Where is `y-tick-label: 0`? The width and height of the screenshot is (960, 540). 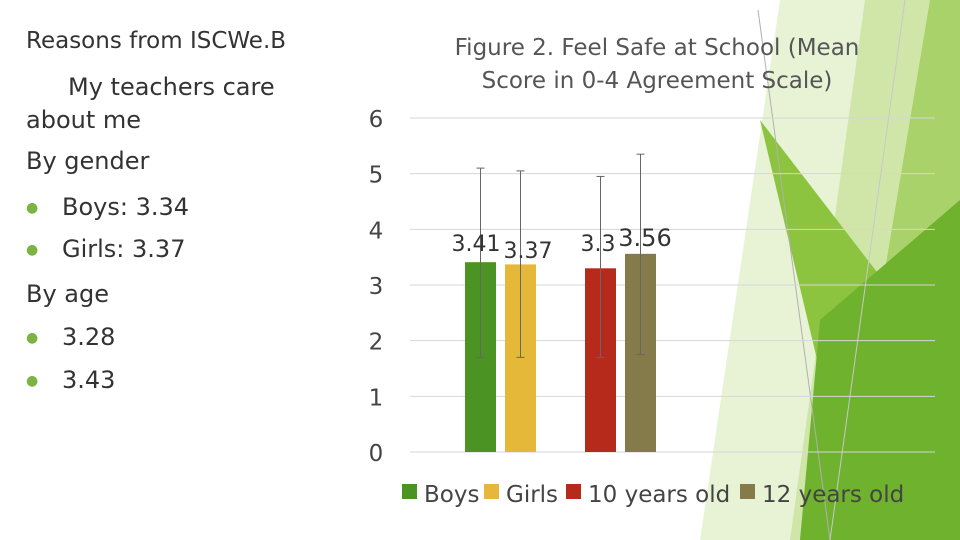
y-tick-label: 0 is located at coordinates (376, 454).